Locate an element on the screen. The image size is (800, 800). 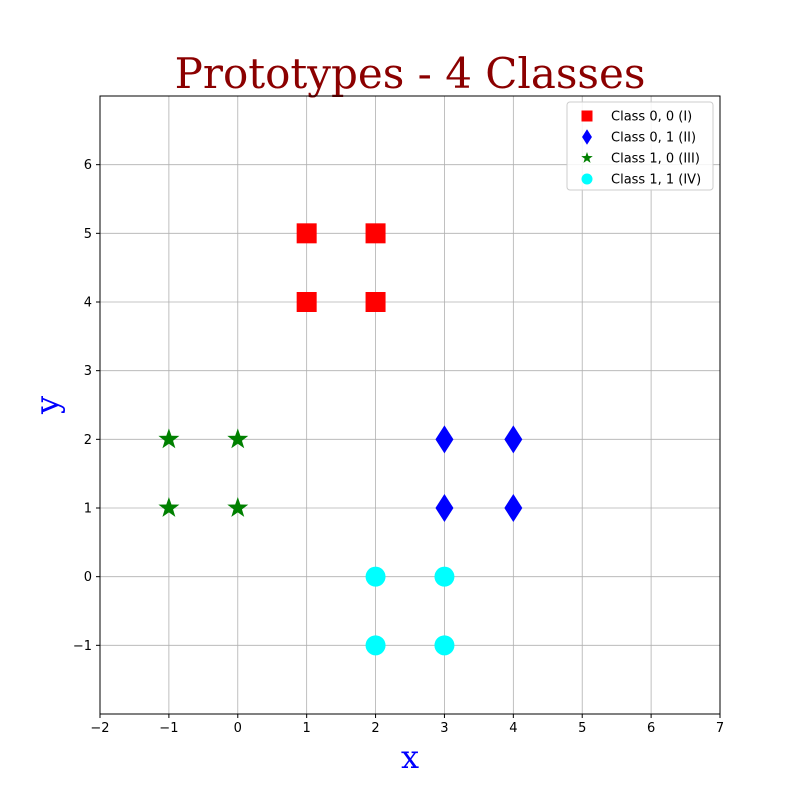
x-tick-label: 6 is located at coordinates (651, 728).